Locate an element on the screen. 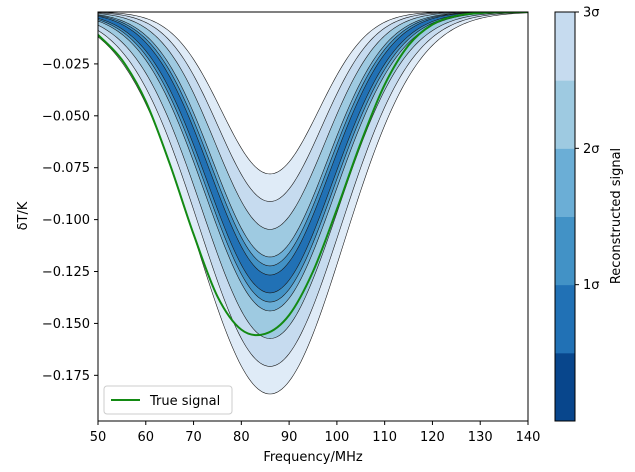 This screenshot has width=635, height=472. x-tick-label: 70 is located at coordinates (193, 437).